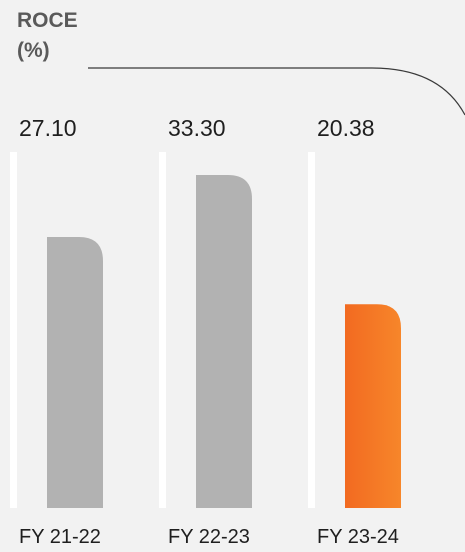 The width and height of the screenshot is (465, 552). Describe the element at coordinates (346, 128) in the screenshot. I see `value-label: 20.38` at that location.